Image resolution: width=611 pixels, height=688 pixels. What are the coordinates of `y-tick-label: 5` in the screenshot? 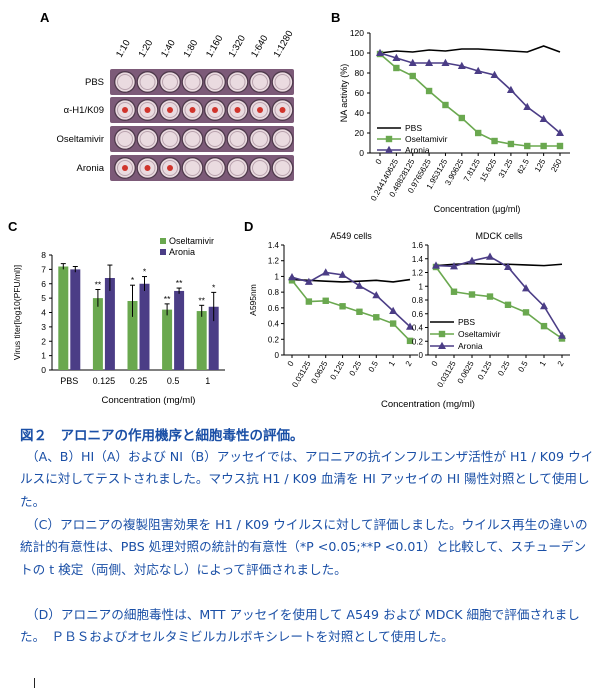 It's located at (43, 298).